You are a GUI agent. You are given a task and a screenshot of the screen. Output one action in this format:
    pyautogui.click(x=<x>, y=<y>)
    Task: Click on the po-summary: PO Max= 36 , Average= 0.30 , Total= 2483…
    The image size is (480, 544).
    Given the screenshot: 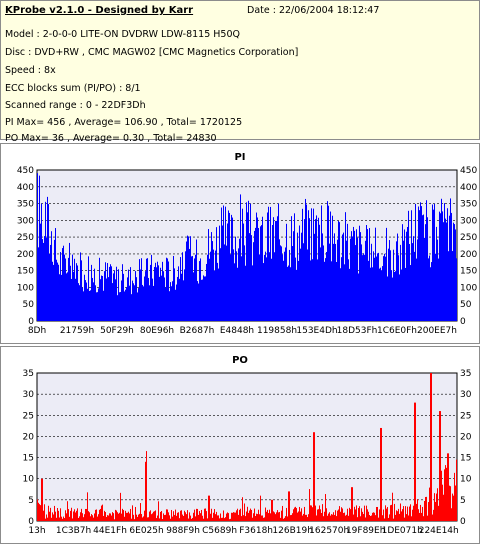 What is the action you would take?
    pyautogui.click(x=111, y=138)
    